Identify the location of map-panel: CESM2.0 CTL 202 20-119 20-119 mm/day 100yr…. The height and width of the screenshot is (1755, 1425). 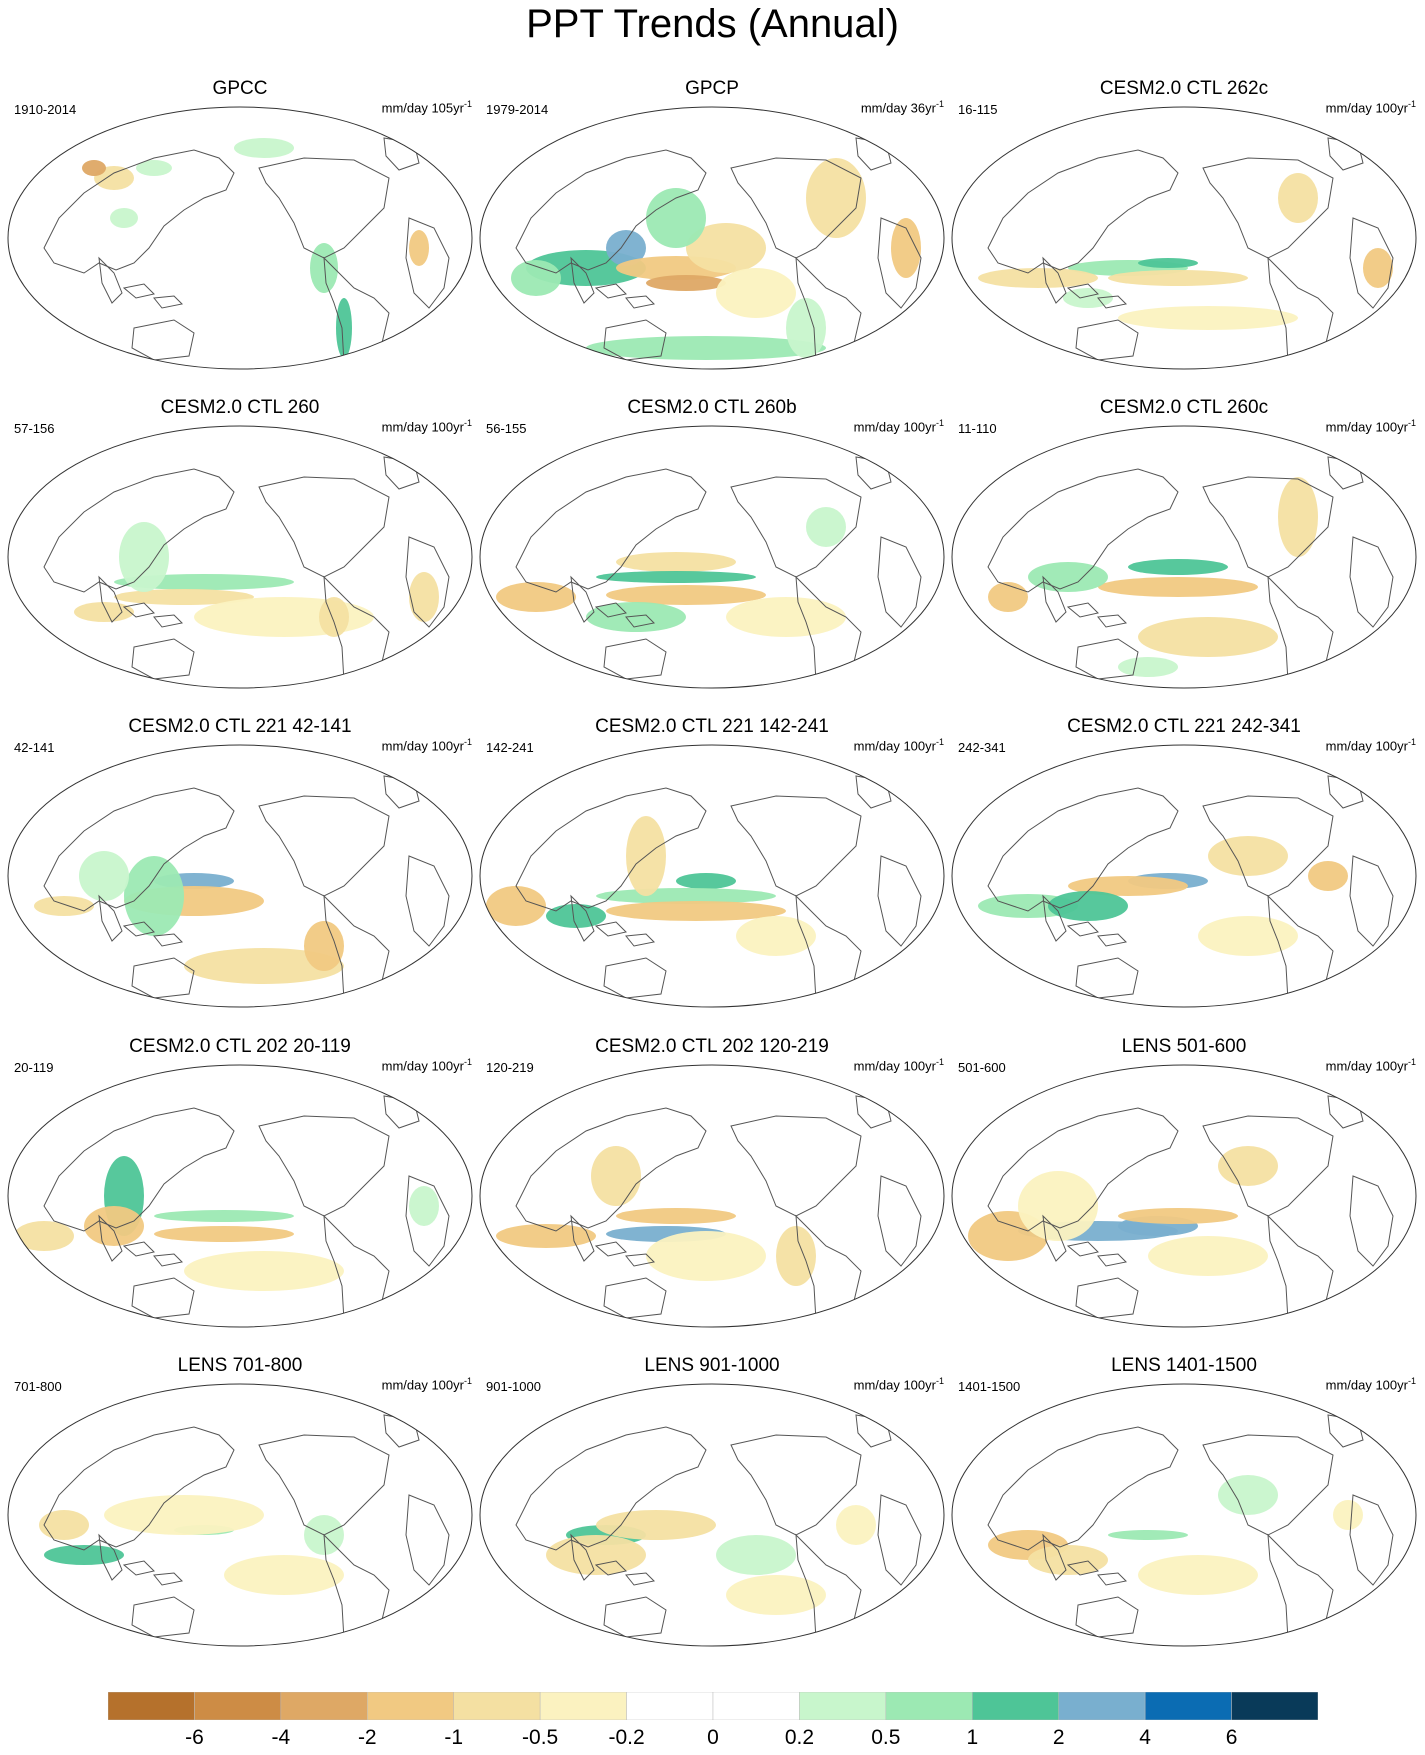
(240, 1186).